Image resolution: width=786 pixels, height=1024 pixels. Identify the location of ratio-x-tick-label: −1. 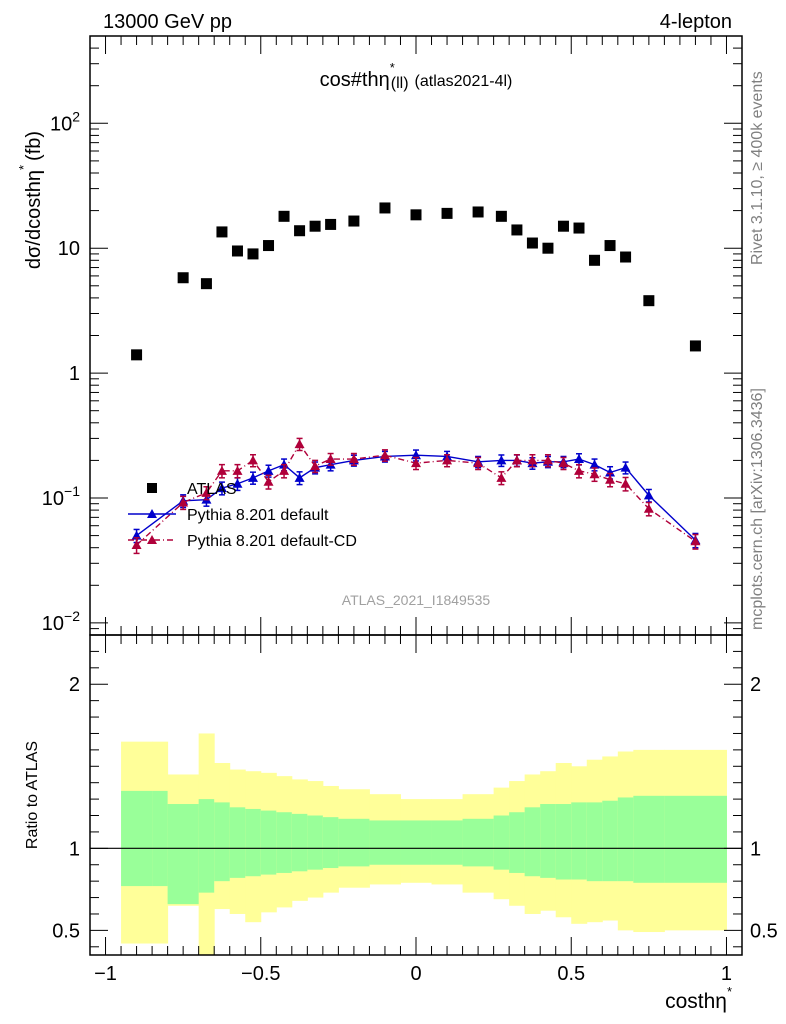
(105, 974).